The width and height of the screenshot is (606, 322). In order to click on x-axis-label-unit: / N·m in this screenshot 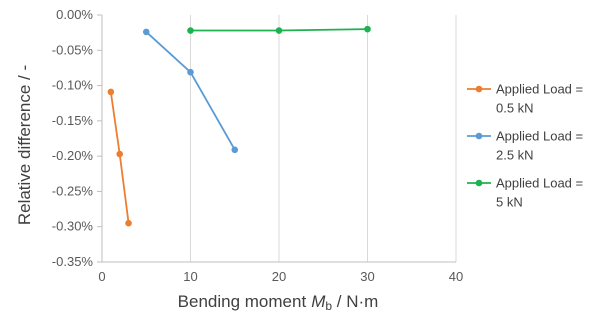, I will do `click(355, 301)`.